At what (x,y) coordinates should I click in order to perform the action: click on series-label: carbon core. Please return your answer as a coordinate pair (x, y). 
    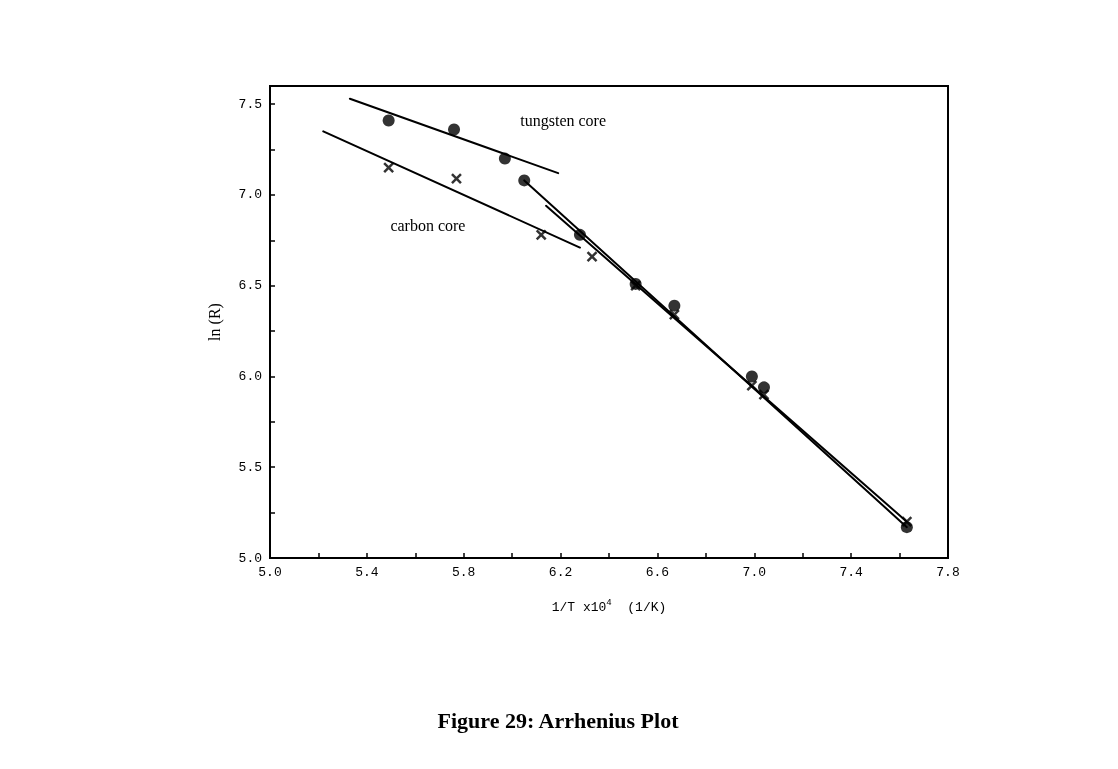
    Looking at the image, I should click on (428, 226).